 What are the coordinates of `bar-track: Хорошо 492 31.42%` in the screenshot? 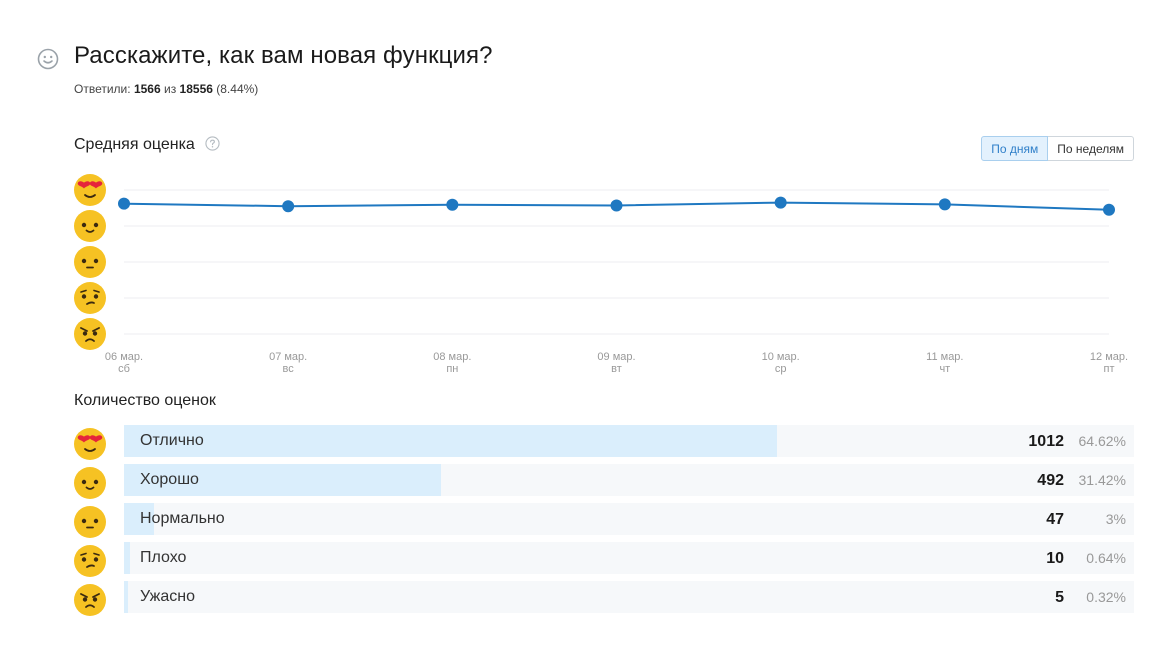 It's located at (629, 480).